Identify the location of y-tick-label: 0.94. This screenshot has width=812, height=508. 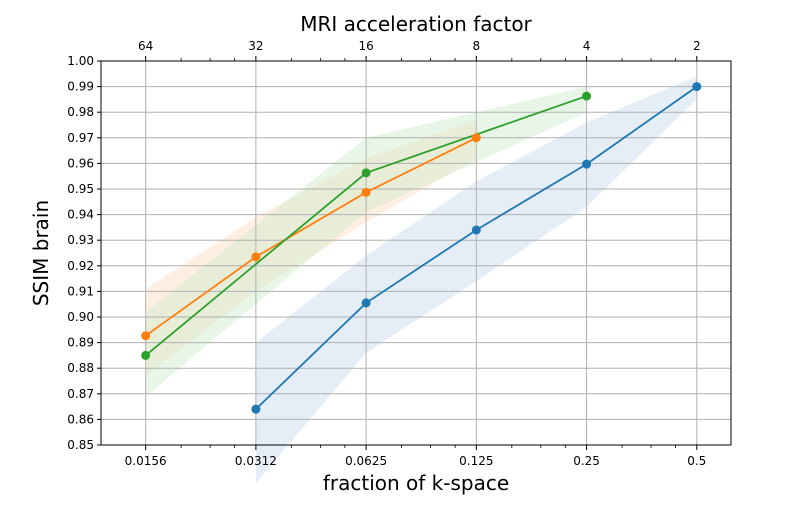
(80, 215).